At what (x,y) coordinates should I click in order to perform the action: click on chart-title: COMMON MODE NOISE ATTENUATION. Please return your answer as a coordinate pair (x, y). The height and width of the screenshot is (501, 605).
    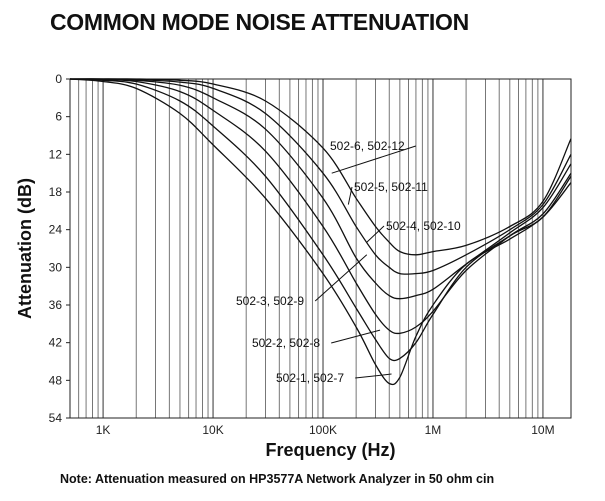
    Looking at the image, I should click on (259, 22).